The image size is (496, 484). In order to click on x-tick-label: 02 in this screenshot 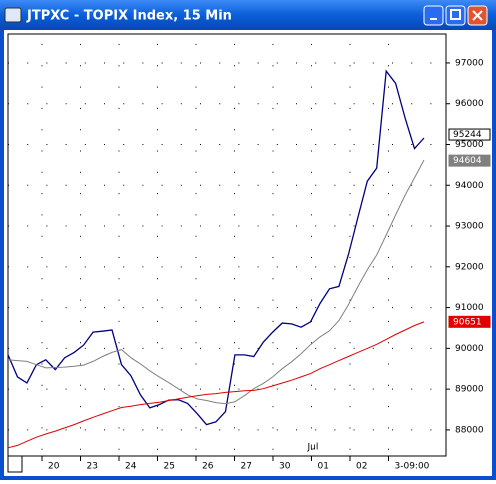, I will do `click(361, 467)`.